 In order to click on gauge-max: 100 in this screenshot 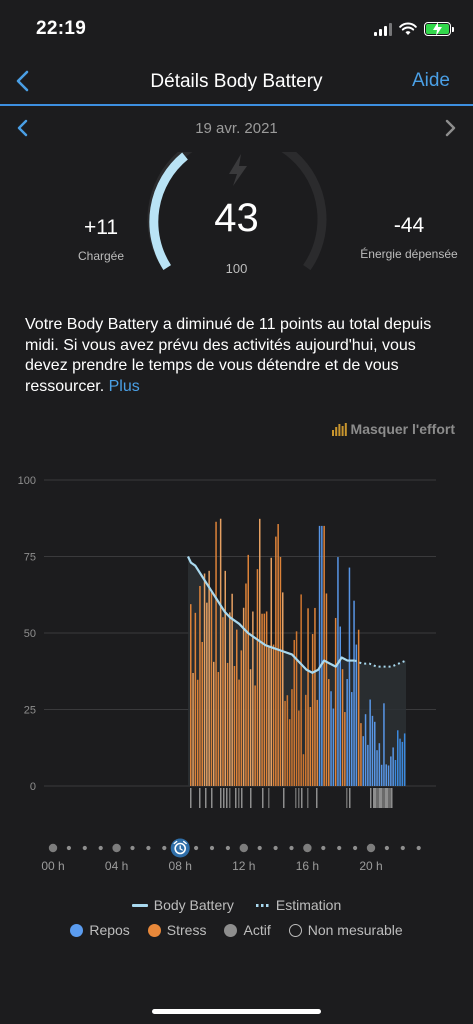, I will do `click(236, 268)`.